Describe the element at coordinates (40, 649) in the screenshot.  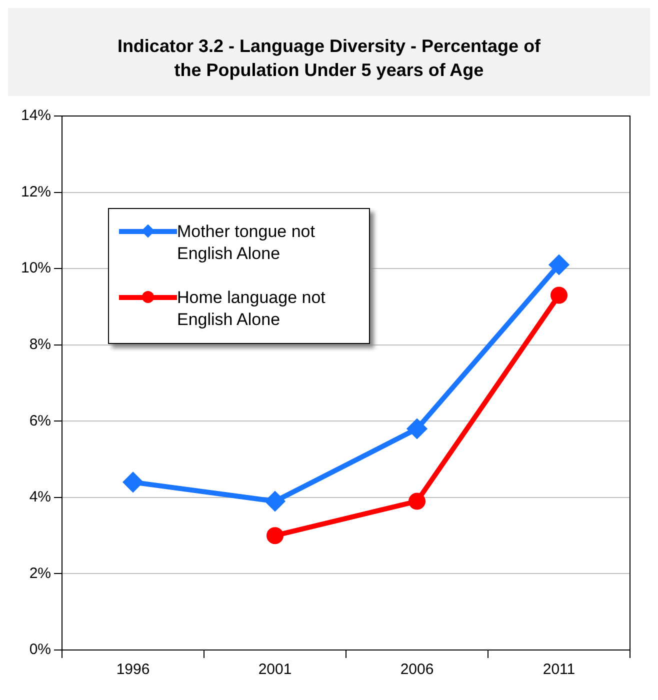
I see `y-tick-label: 0%` at that location.